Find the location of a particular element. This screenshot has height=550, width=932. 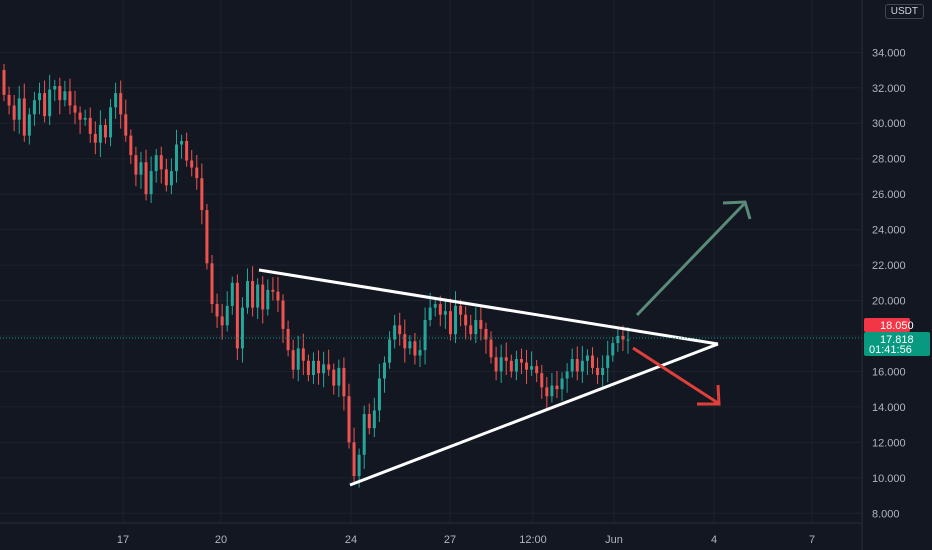

resistance-line is located at coordinates (488, 307).